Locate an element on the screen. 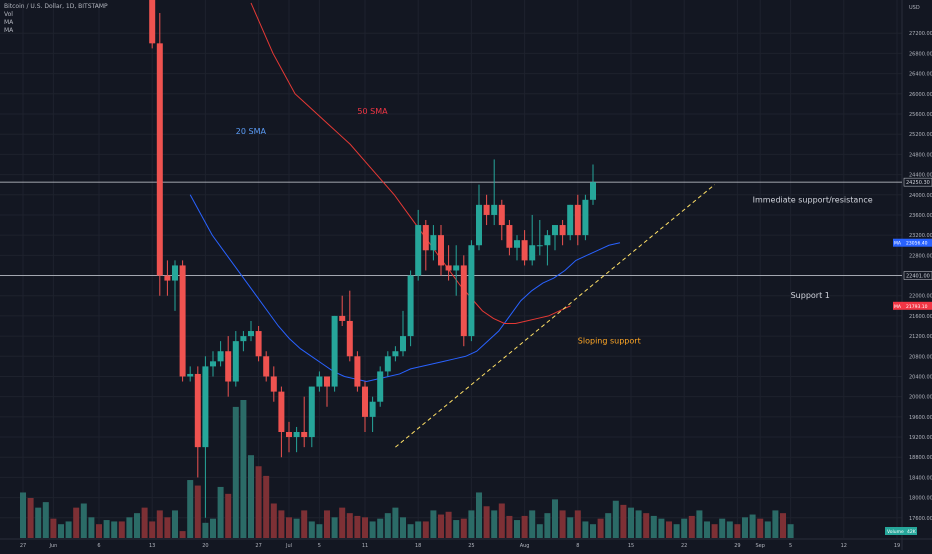  volume-badge is located at coordinates (901, 531).